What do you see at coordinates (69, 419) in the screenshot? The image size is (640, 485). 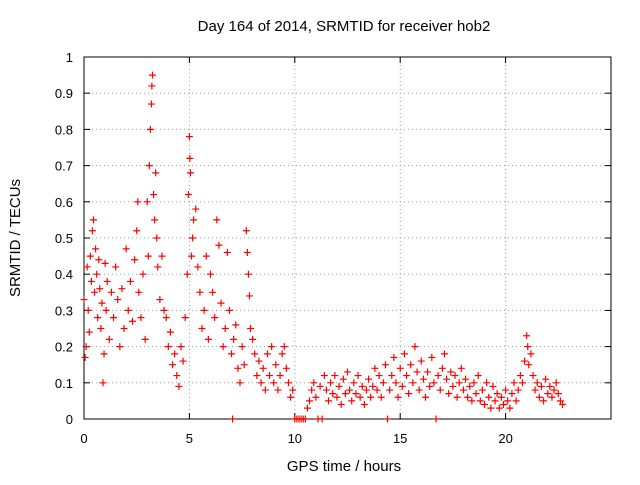 I see `y-tick-label: 0` at bounding box center [69, 419].